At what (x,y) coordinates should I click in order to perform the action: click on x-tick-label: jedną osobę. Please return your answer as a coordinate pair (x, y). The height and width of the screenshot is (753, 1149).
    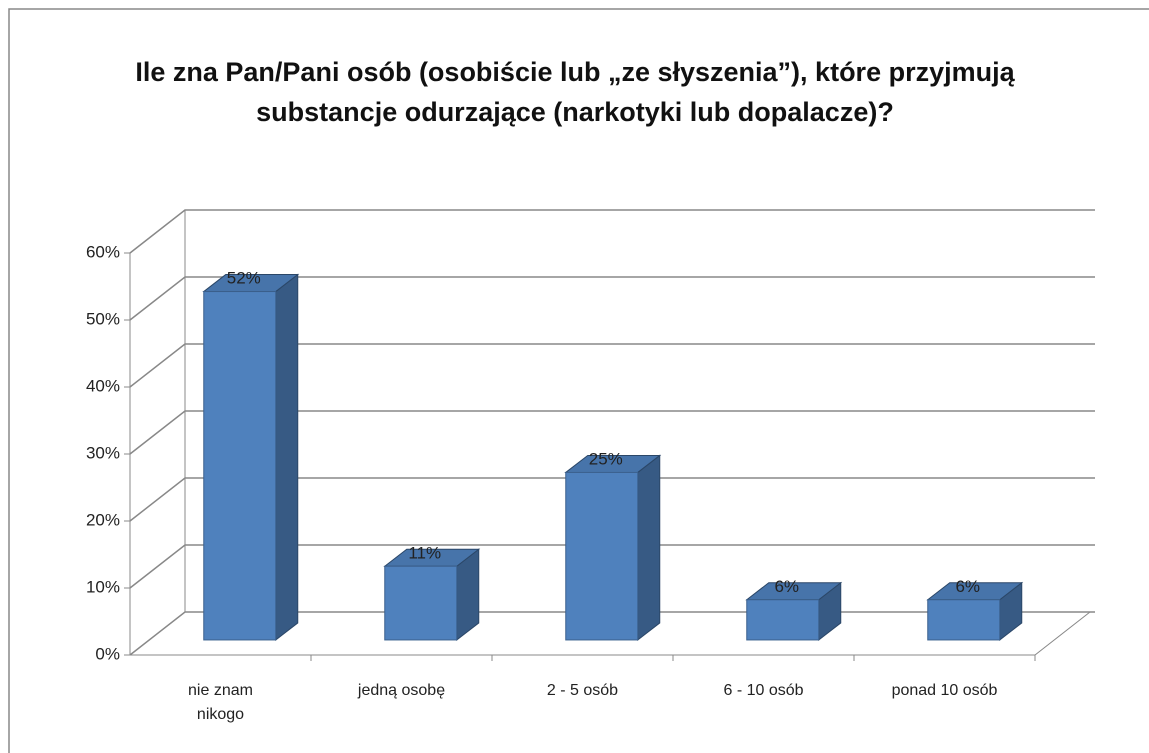
    Looking at the image, I should click on (401, 690).